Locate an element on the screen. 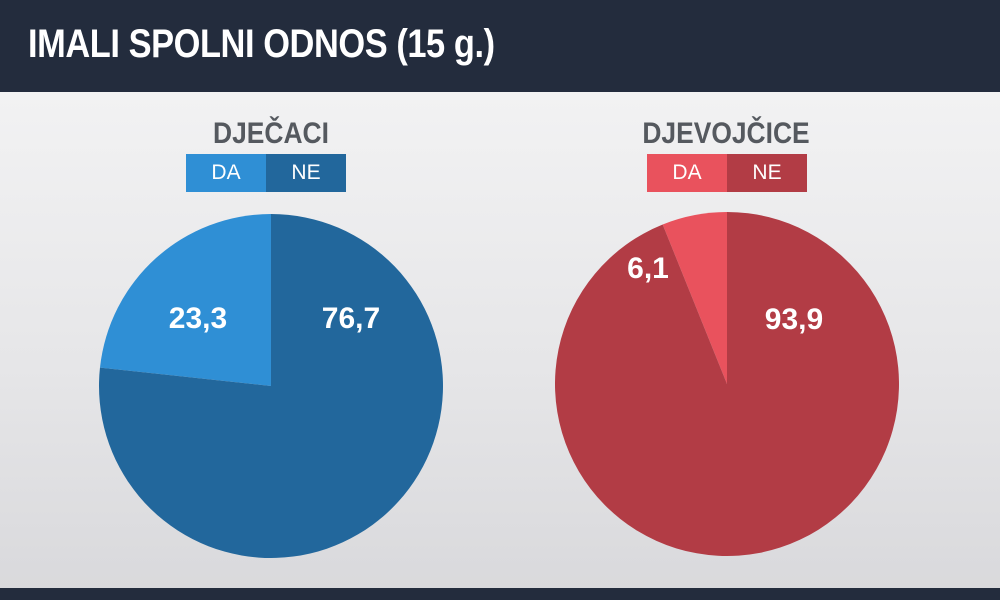 This screenshot has height=600, width=1000. boys-legend: DA NE is located at coordinates (266, 173).